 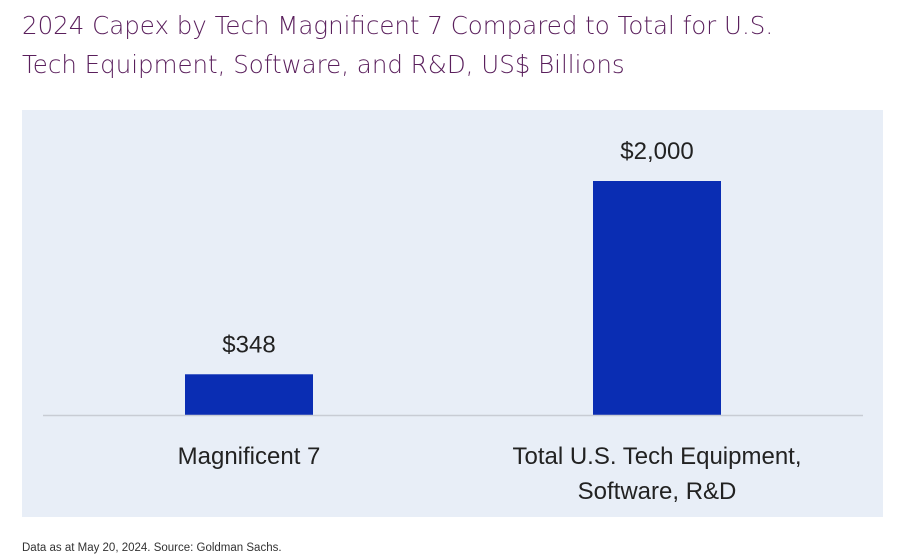 I want to click on category-label-0-0: Magnificent 7, so click(x=249, y=456).